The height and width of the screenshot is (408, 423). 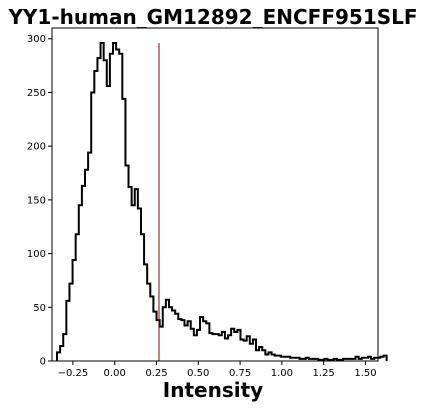 What do you see at coordinates (39, 308) in the screenshot?
I see `y-tick-label: 50` at bounding box center [39, 308].